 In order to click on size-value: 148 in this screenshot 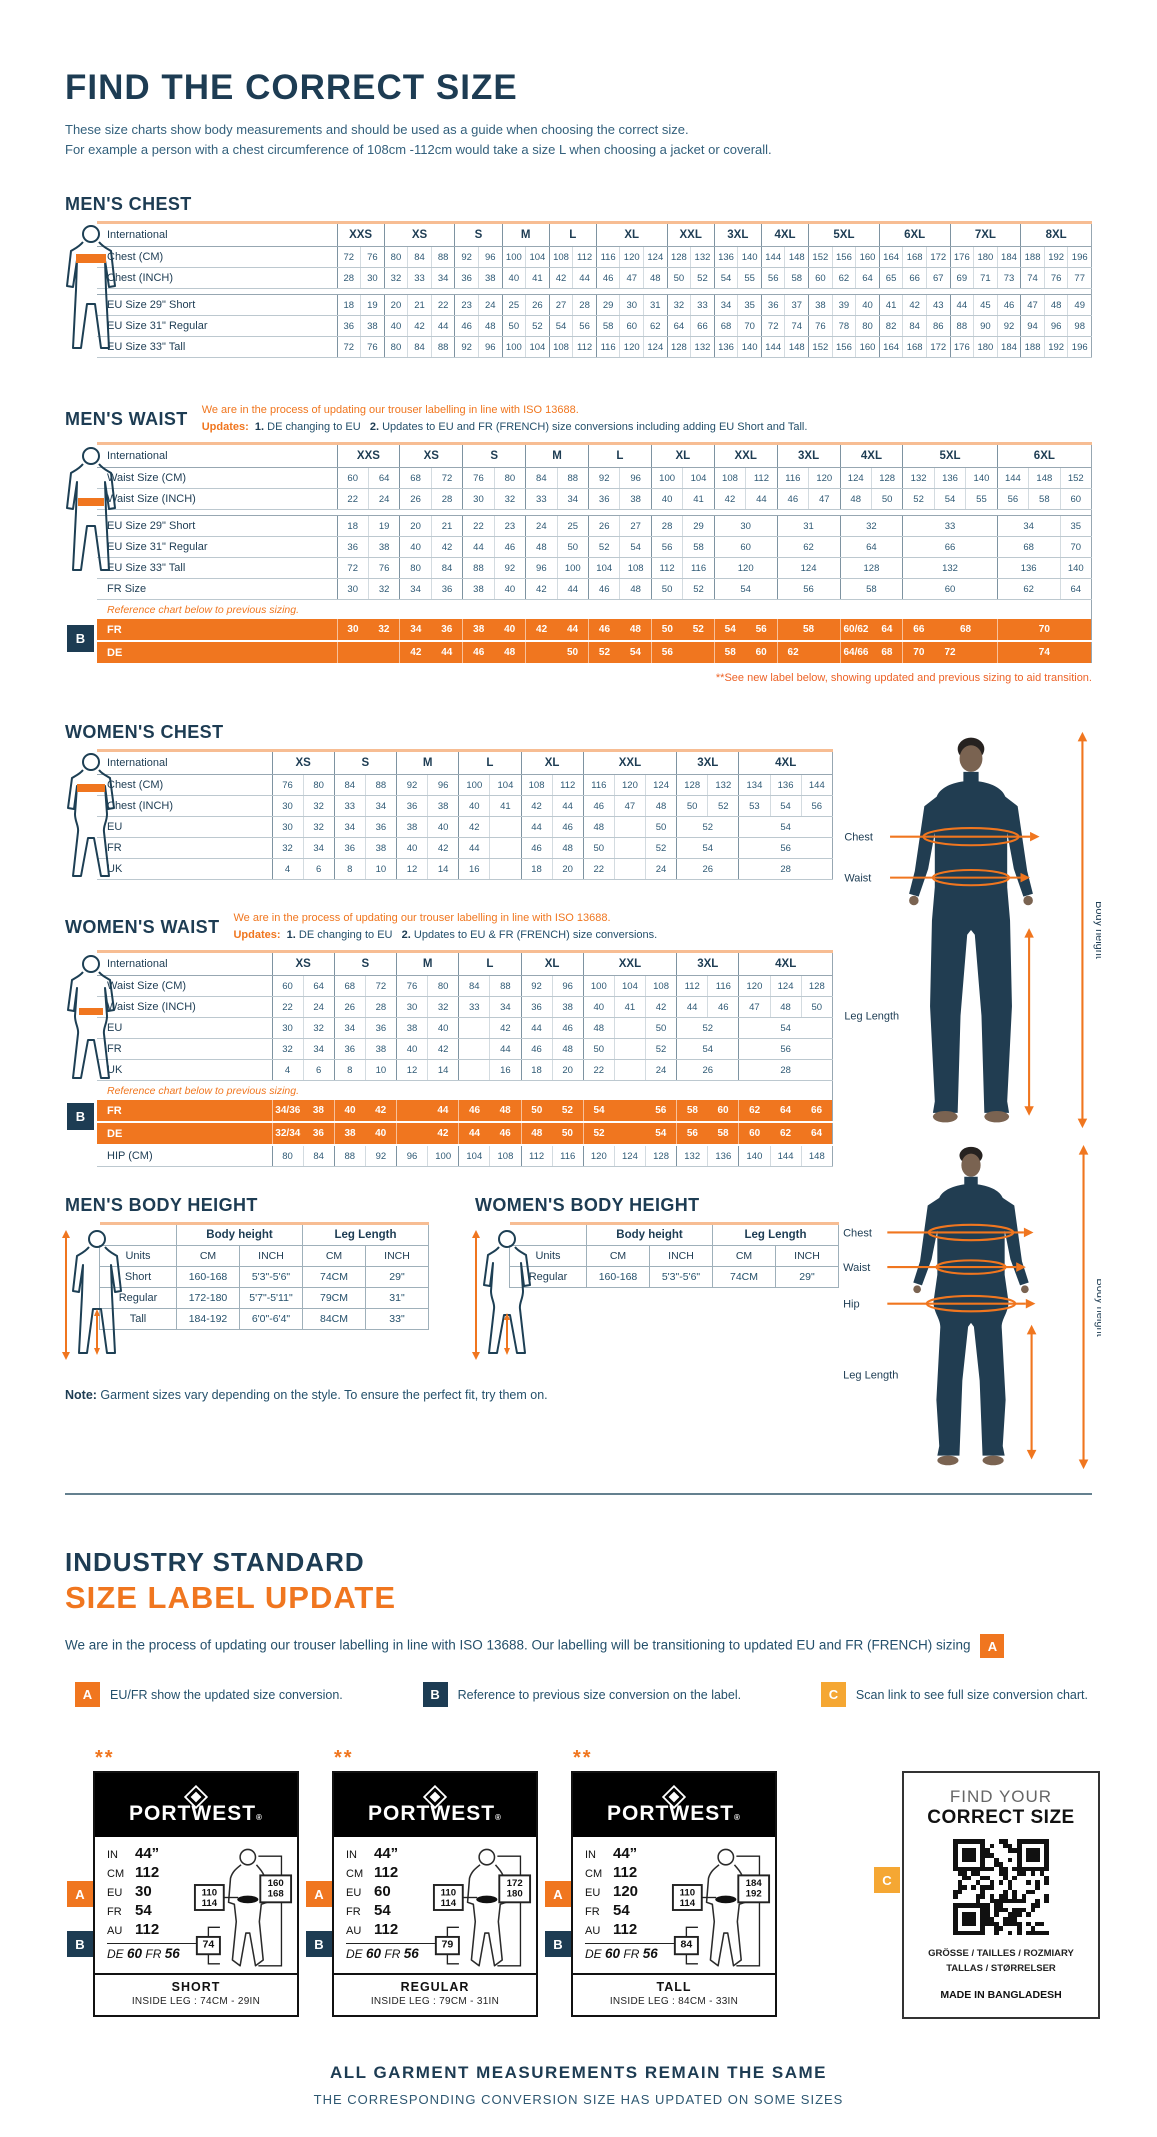, I will do `click(816, 1156)`.